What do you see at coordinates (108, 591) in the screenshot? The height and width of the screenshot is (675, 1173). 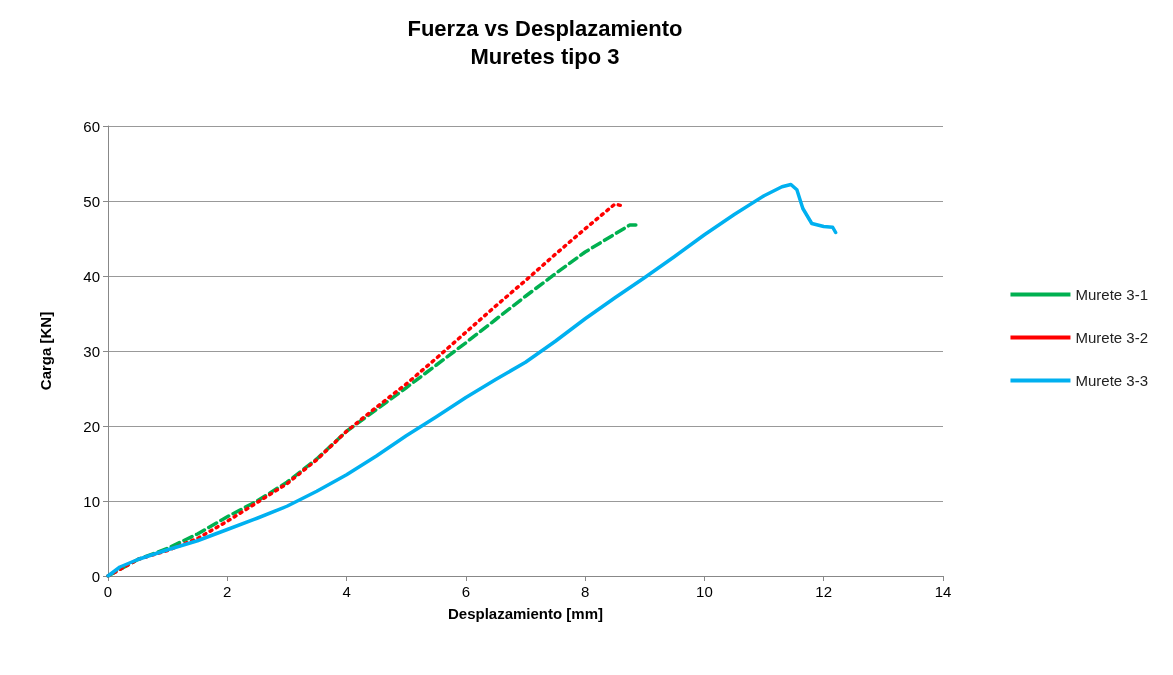 I see `x-tick-label: 0` at bounding box center [108, 591].